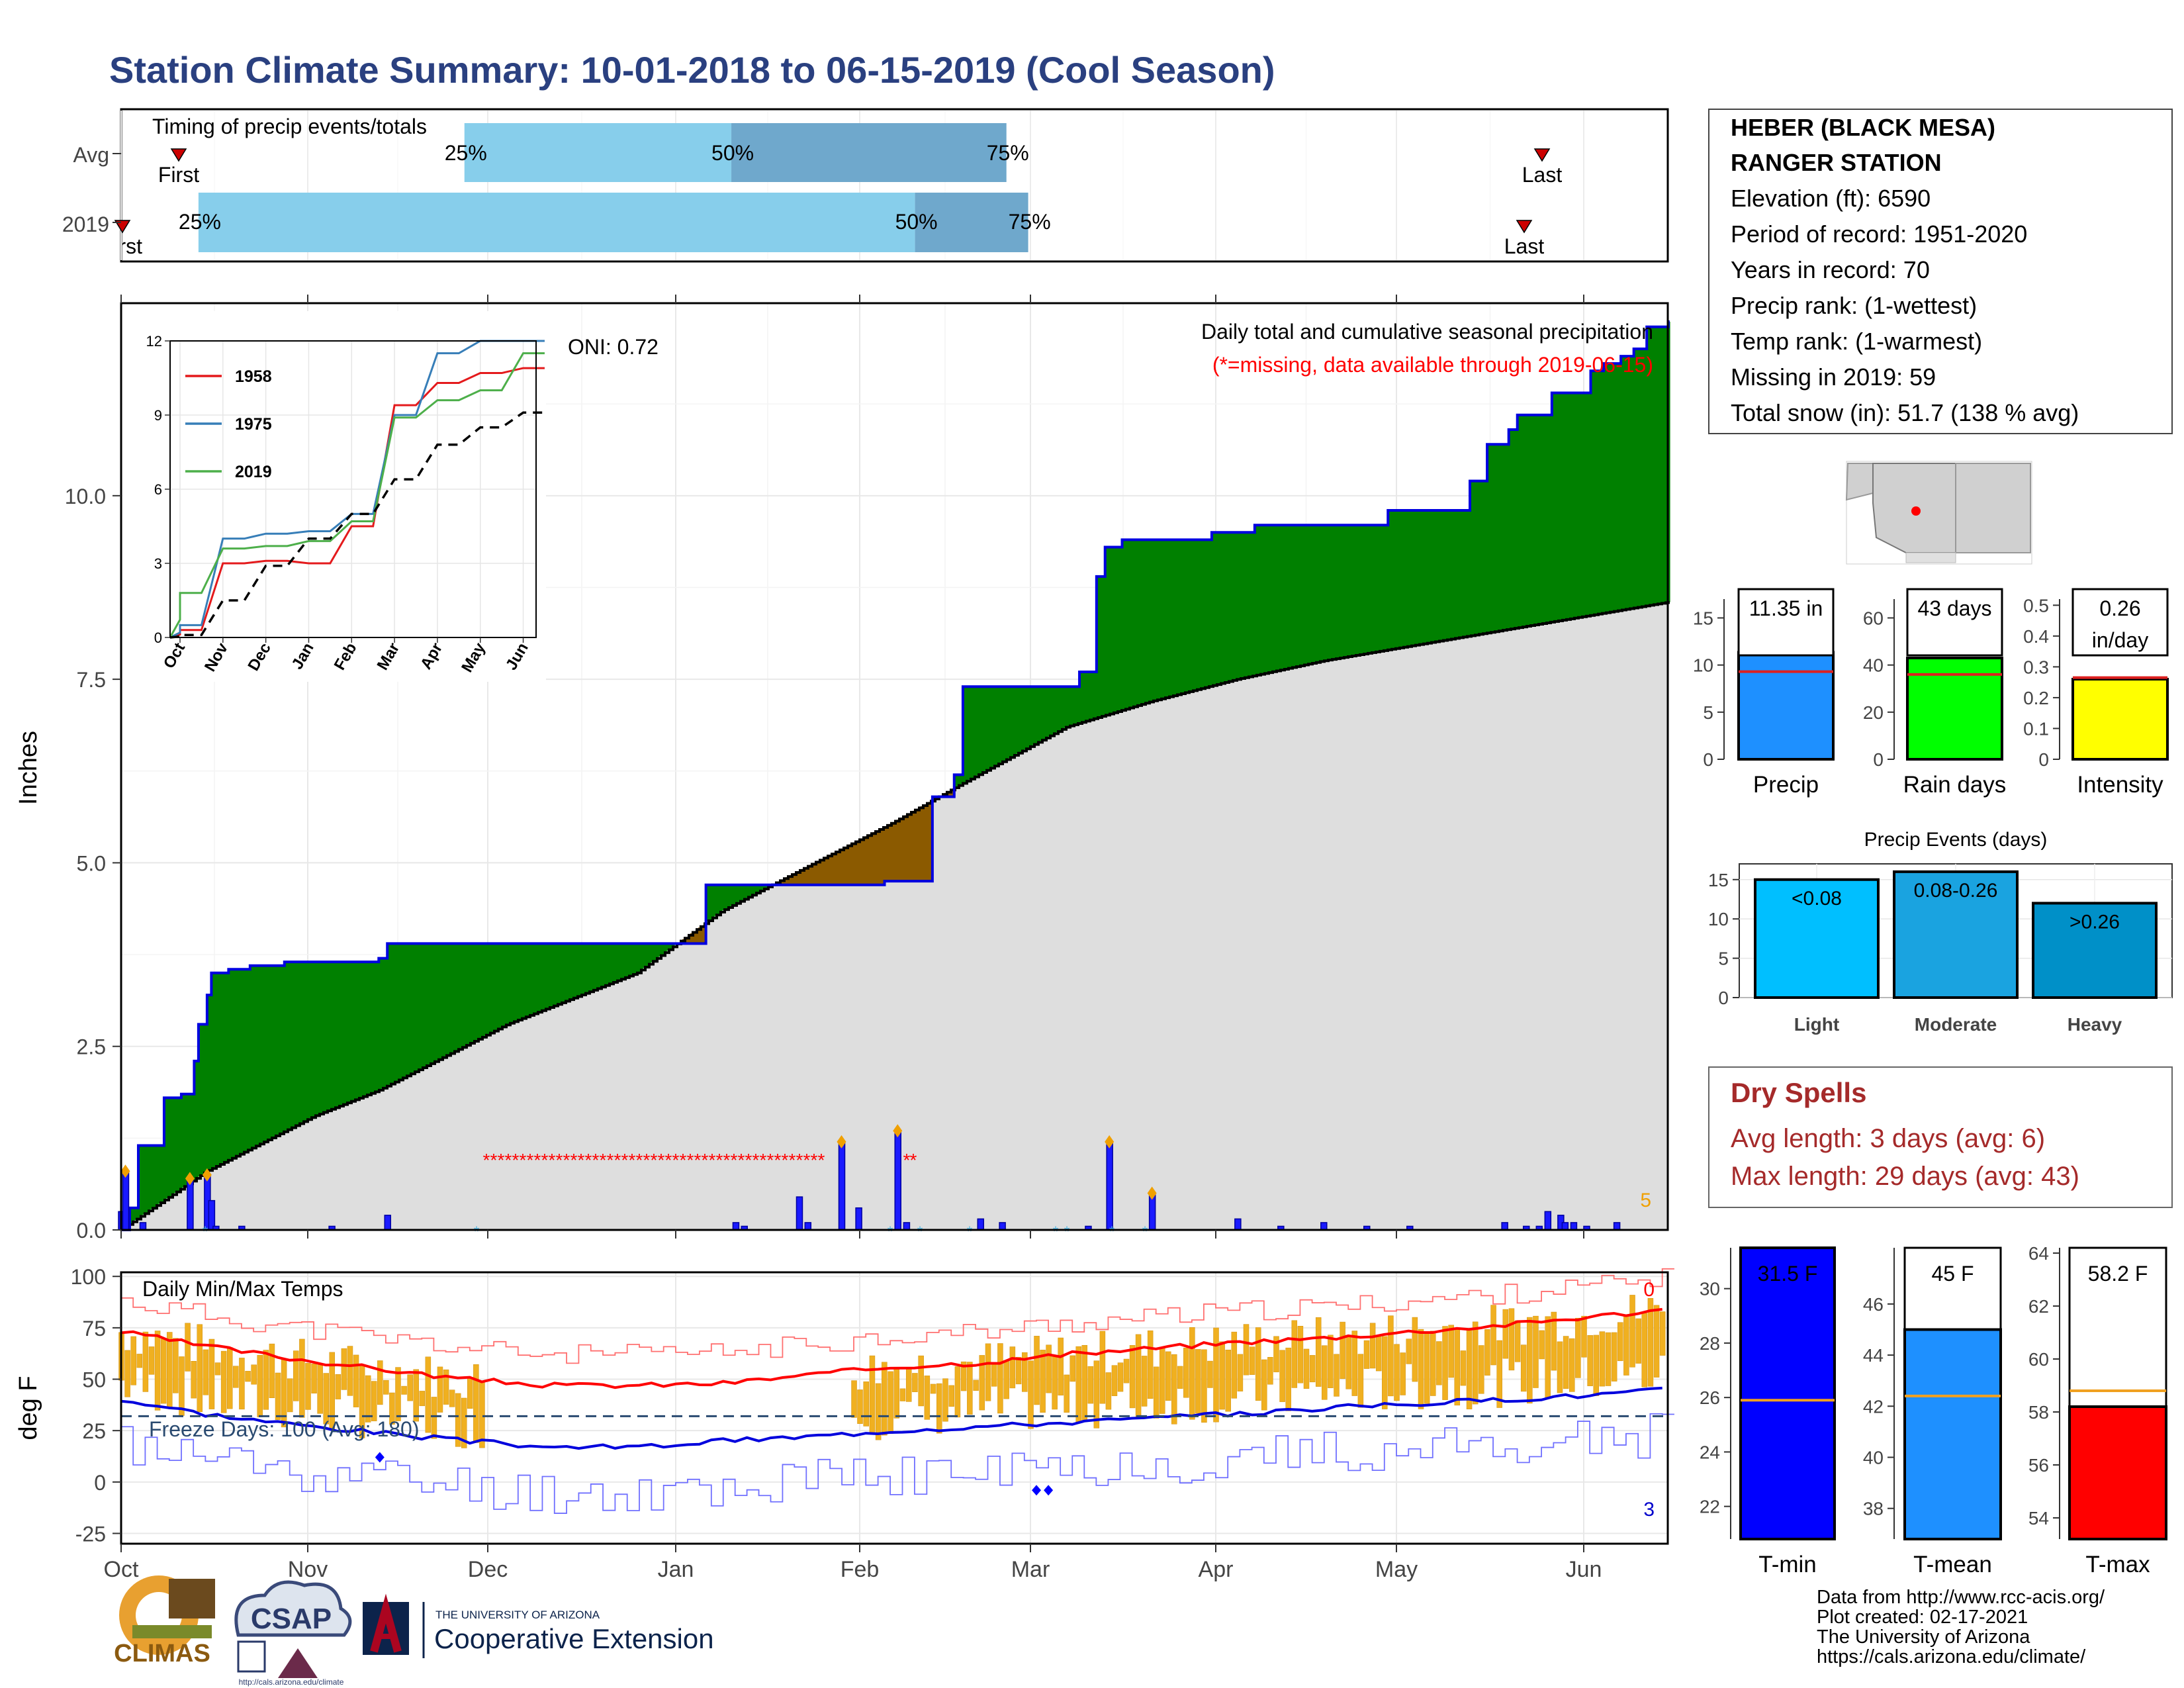 The image size is (2184, 1688). I want to click on temp-summary-bar, so click(1952, 1434).